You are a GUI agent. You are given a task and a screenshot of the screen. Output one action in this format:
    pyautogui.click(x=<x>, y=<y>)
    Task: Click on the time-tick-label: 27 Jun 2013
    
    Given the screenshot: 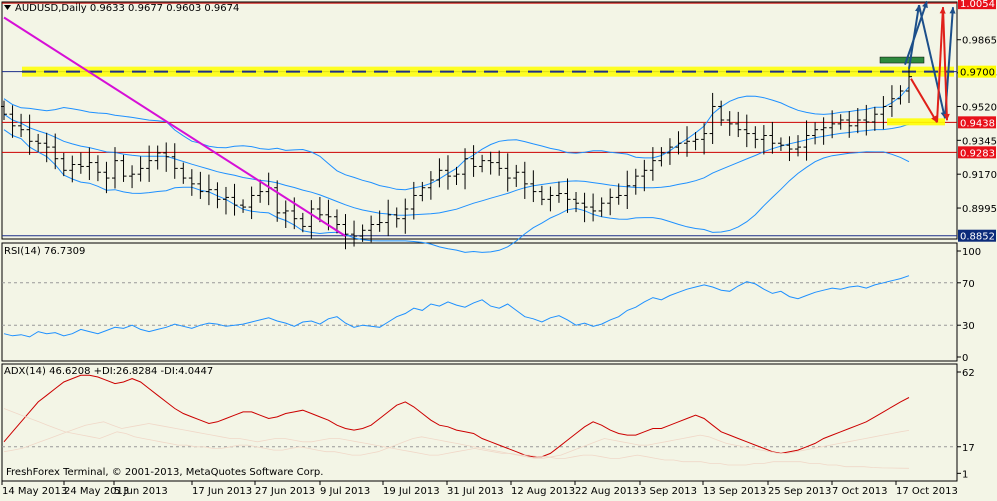 What is the action you would take?
    pyautogui.click(x=285, y=491)
    